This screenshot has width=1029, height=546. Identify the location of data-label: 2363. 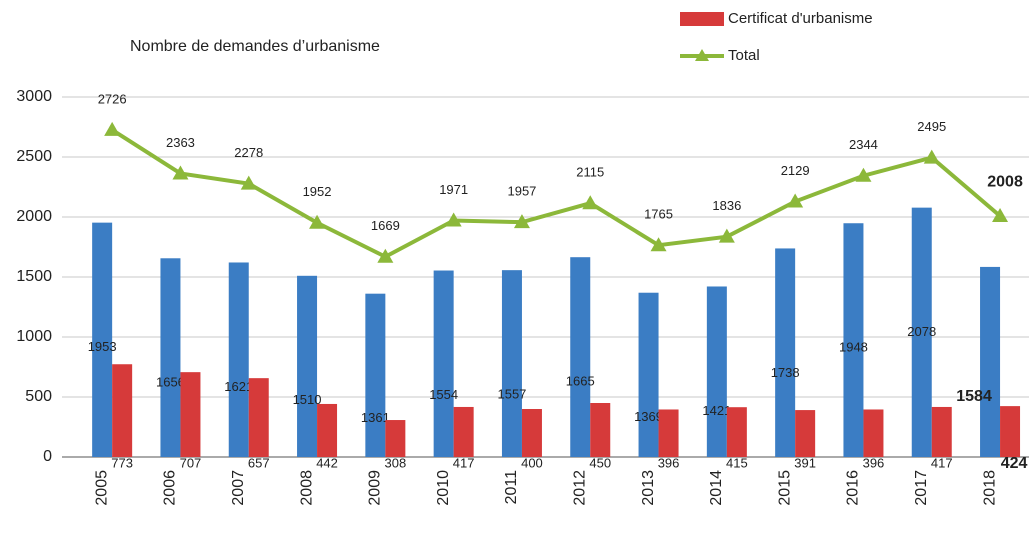
(180, 142).